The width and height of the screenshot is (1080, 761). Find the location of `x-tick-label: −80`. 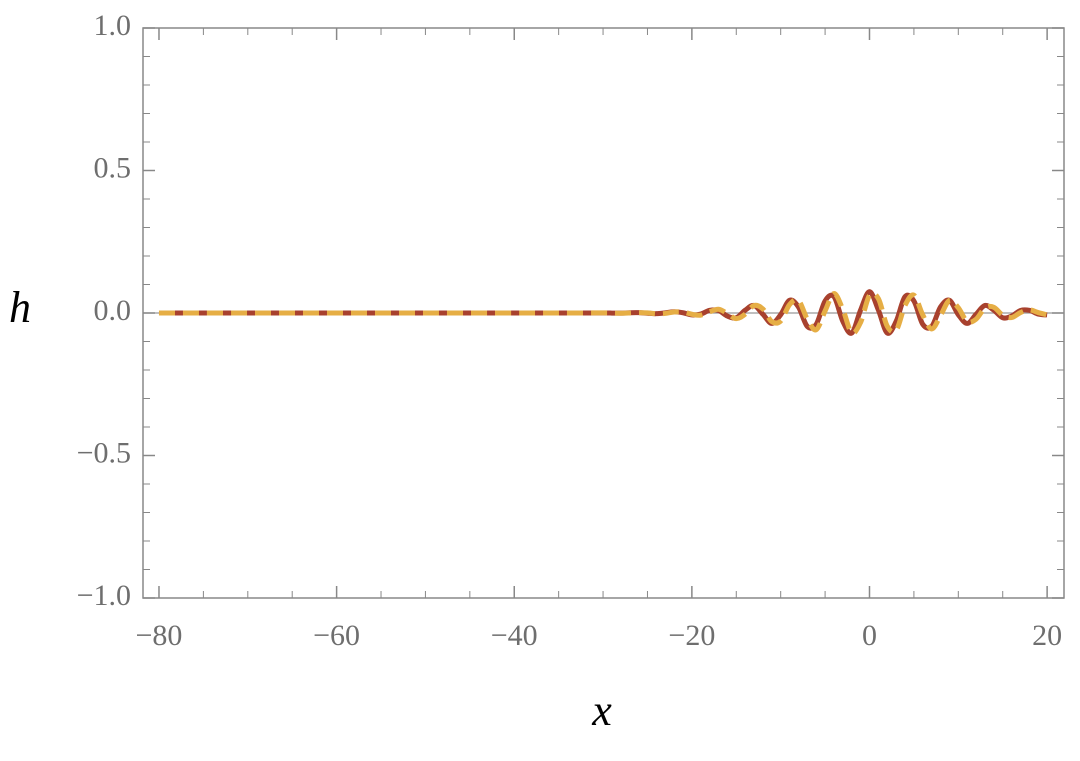

x-tick-label: −80 is located at coordinates (159, 635).